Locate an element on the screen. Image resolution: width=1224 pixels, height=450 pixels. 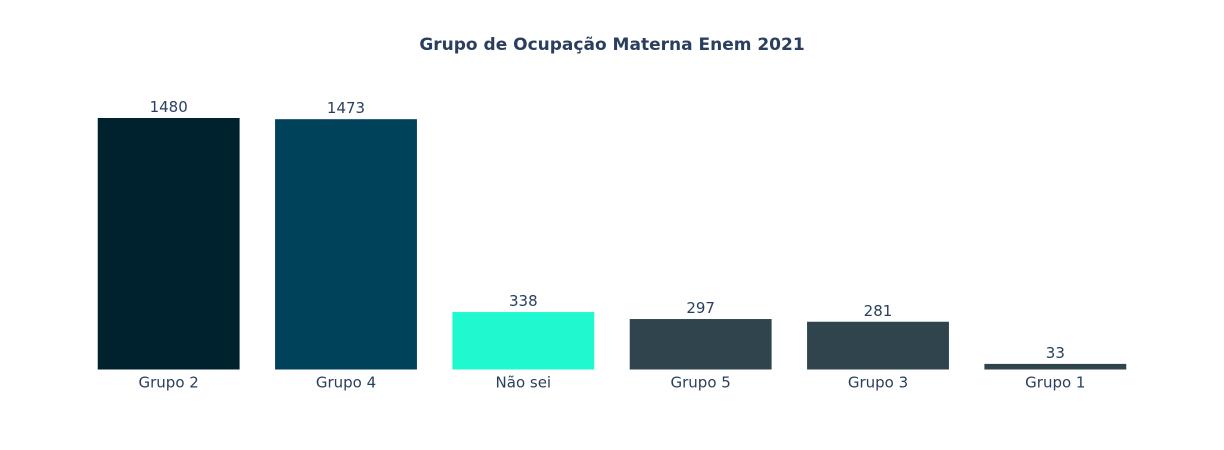
data-label: 33 is located at coordinates (1055, 353).